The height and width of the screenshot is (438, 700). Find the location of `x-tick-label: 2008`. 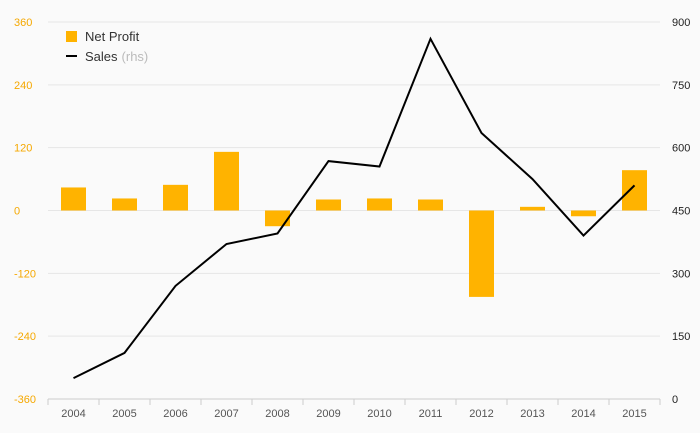

x-tick-label: 2008 is located at coordinates (277, 414).